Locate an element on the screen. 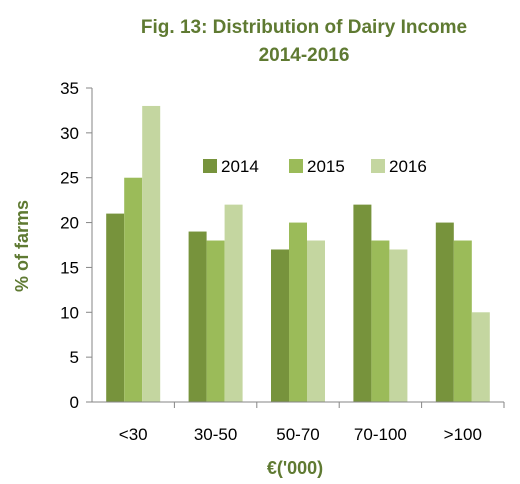 Image resolution: width=520 pixels, height=484 pixels. legend-label-2015: 2015 is located at coordinates (326, 166).